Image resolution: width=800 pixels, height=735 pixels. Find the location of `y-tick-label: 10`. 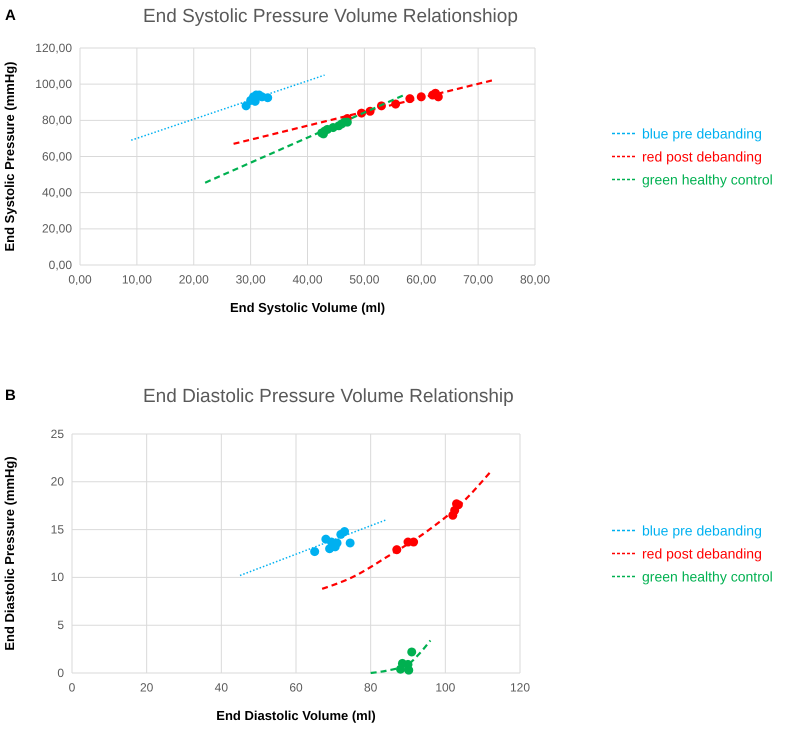

y-tick-label: 10 is located at coordinates (57, 577).